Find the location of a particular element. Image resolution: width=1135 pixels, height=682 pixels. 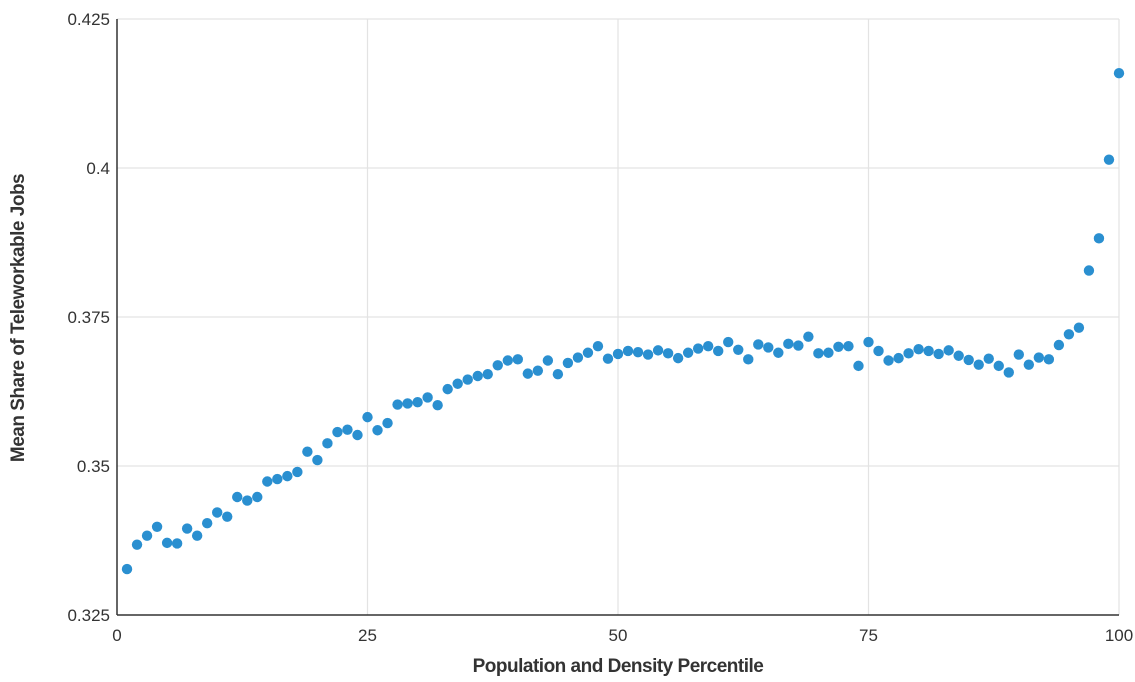

x-tick-label: 50 is located at coordinates (618, 635).